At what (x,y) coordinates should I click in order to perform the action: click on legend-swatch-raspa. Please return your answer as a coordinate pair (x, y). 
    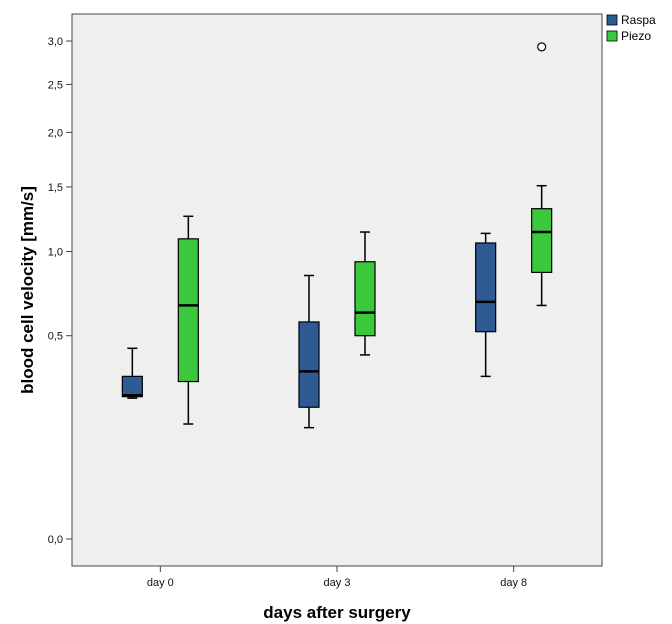
    Looking at the image, I should click on (612, 20).